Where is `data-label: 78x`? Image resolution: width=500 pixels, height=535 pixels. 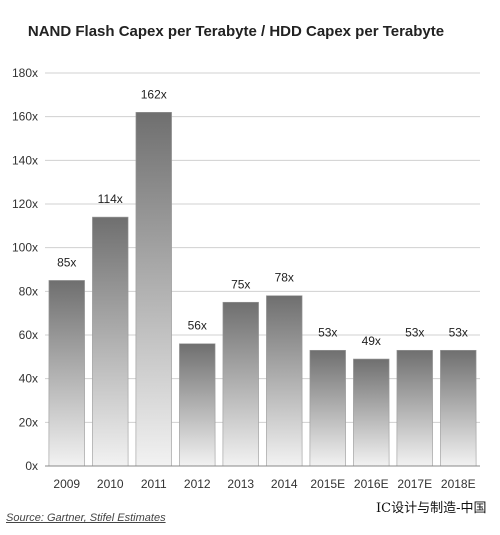 data-label: 78x is located at coordinates (284, 278).